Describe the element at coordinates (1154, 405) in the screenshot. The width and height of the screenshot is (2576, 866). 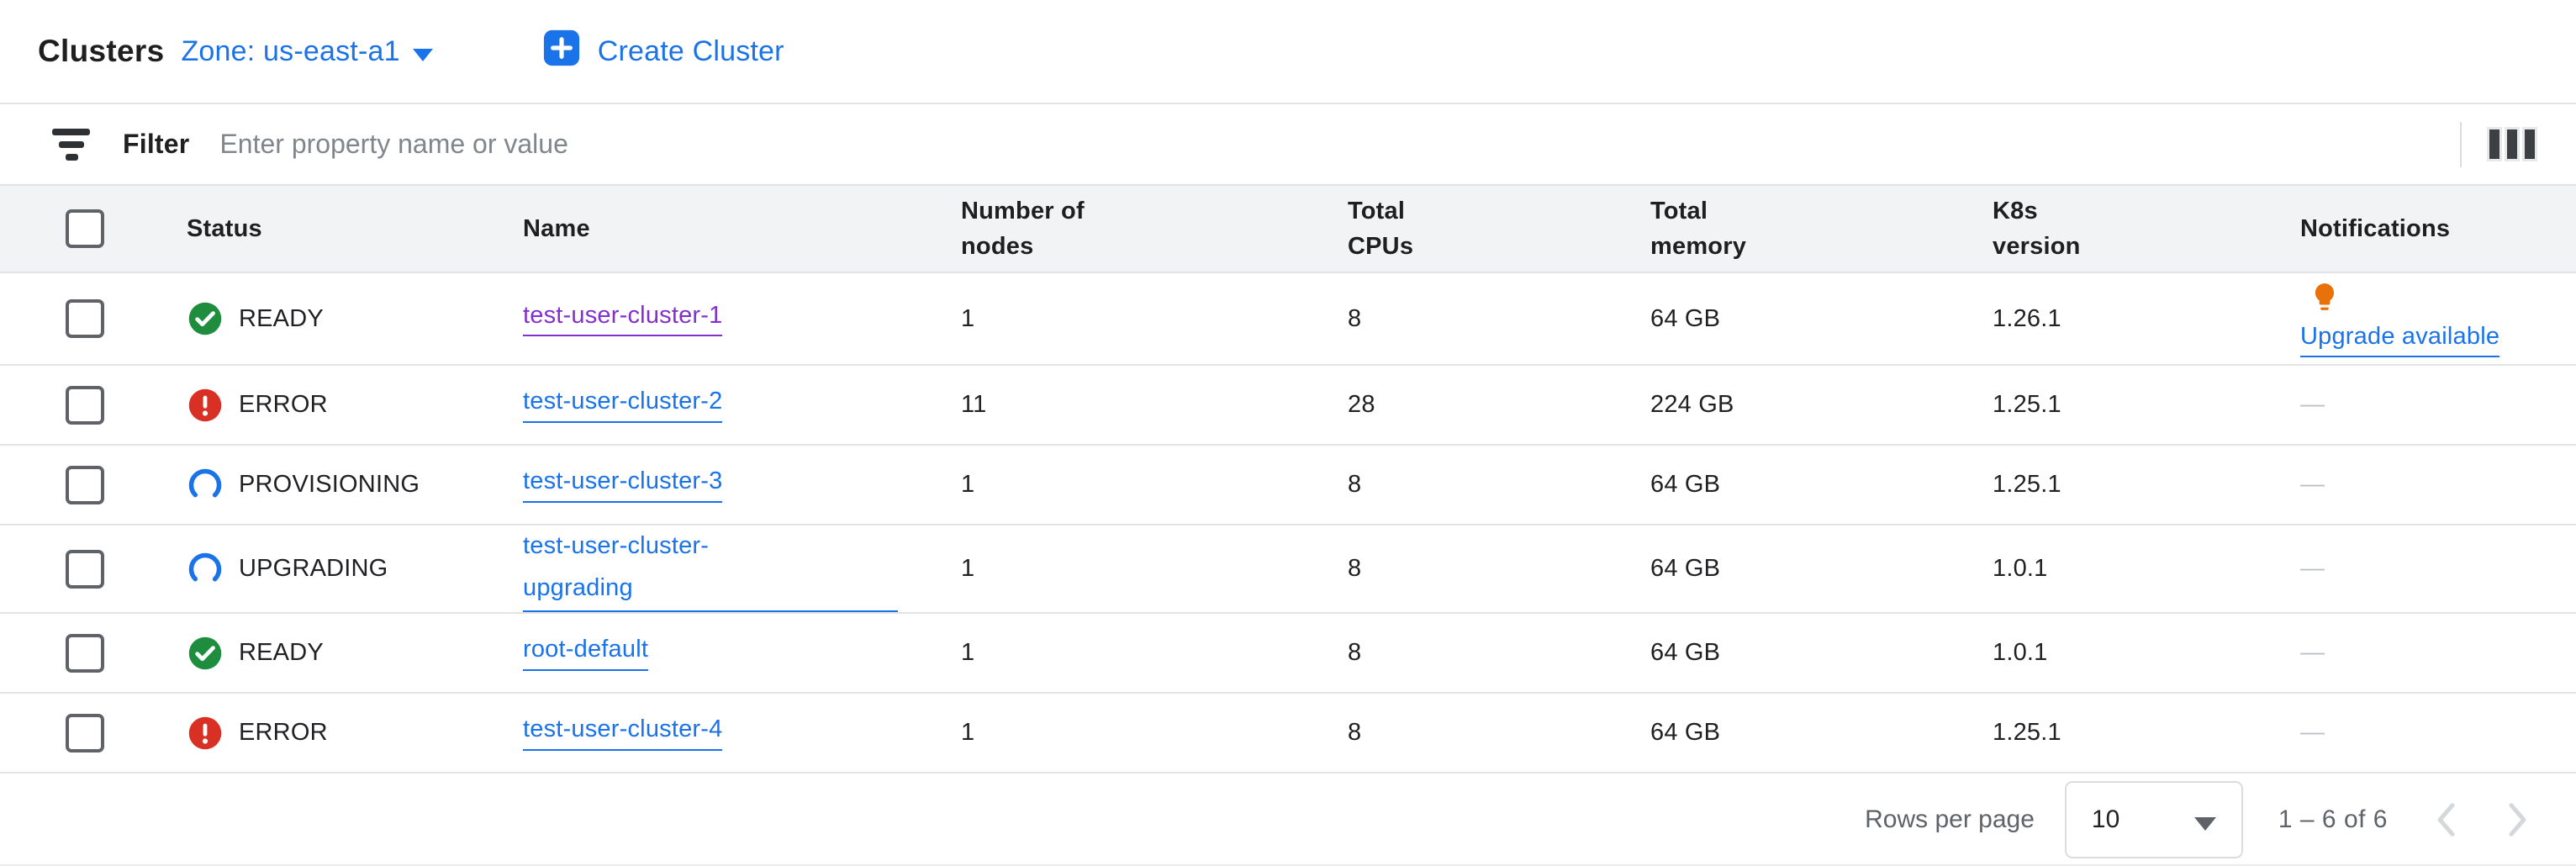
I see `nodes-value: 11` at that location.